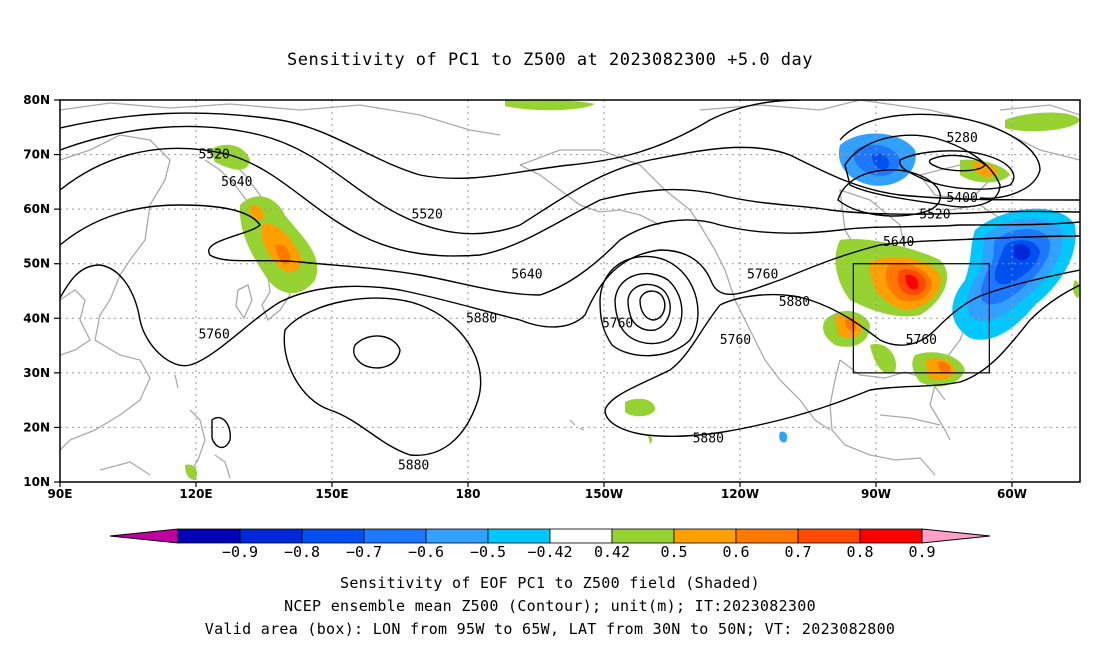 This screenshot has width=1100, height=650. Describe the element at coordinates (36, 264) in the screenshot. I see `latitude-label: 50N` at that location.